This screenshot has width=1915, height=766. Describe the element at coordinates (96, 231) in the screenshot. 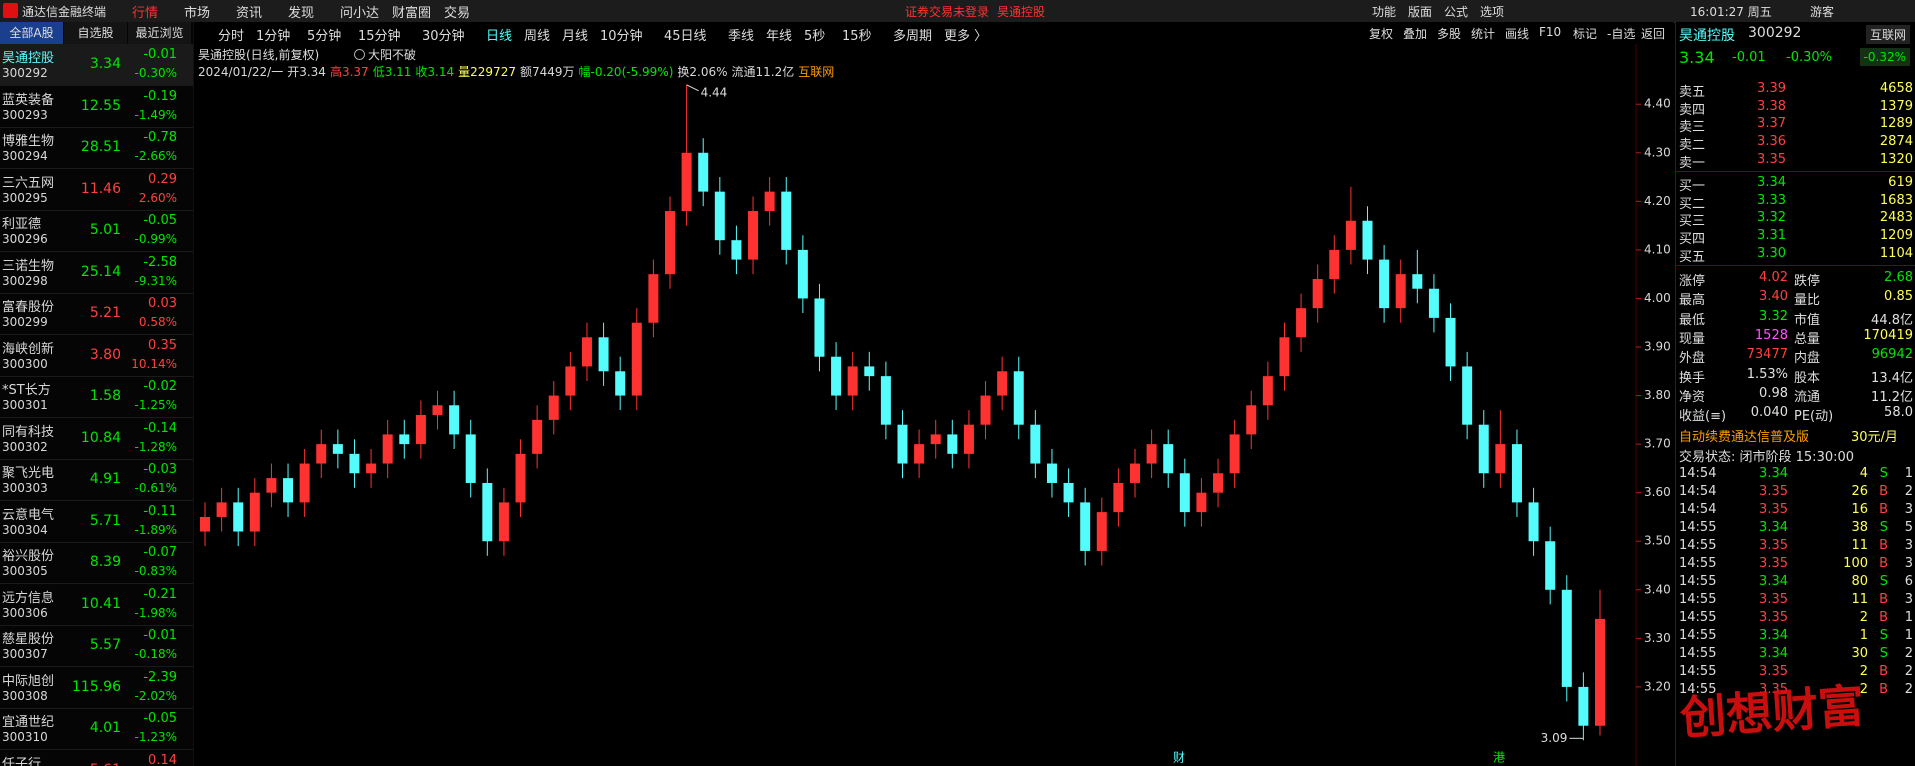

I see `watchlist-row: 利亚德 300296 5.01 -0.05 -0.99%` at that location.